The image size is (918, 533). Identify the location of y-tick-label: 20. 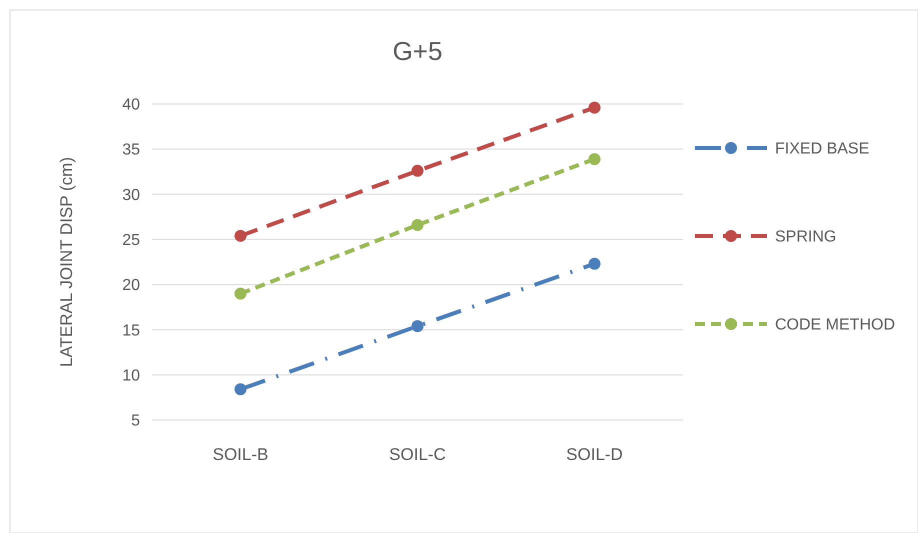
(131, 285).